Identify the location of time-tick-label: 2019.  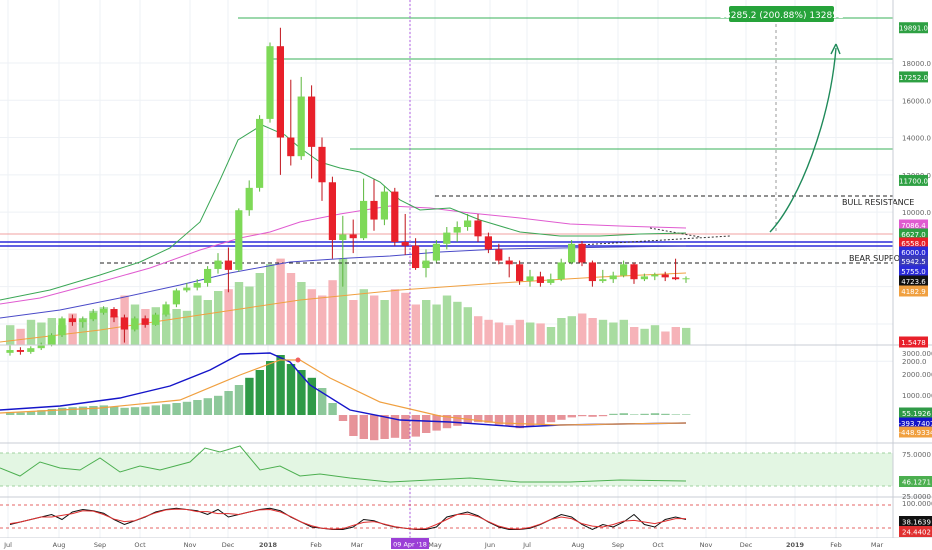
(795, 545).